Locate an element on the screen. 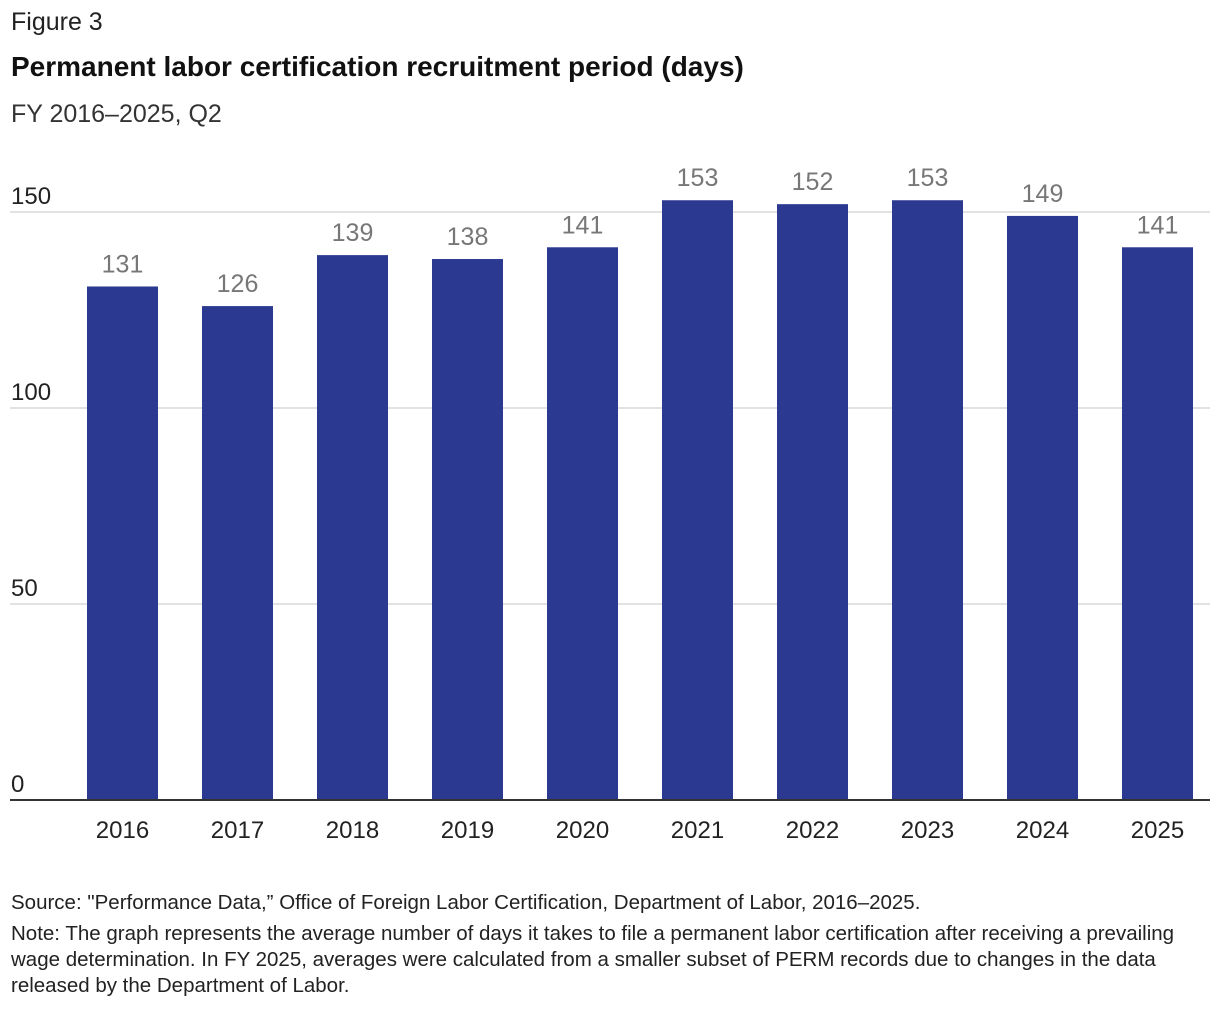 The height and width of the screenshot is (1018, 1220). bar-2020 is located at coordinates (582, 523).